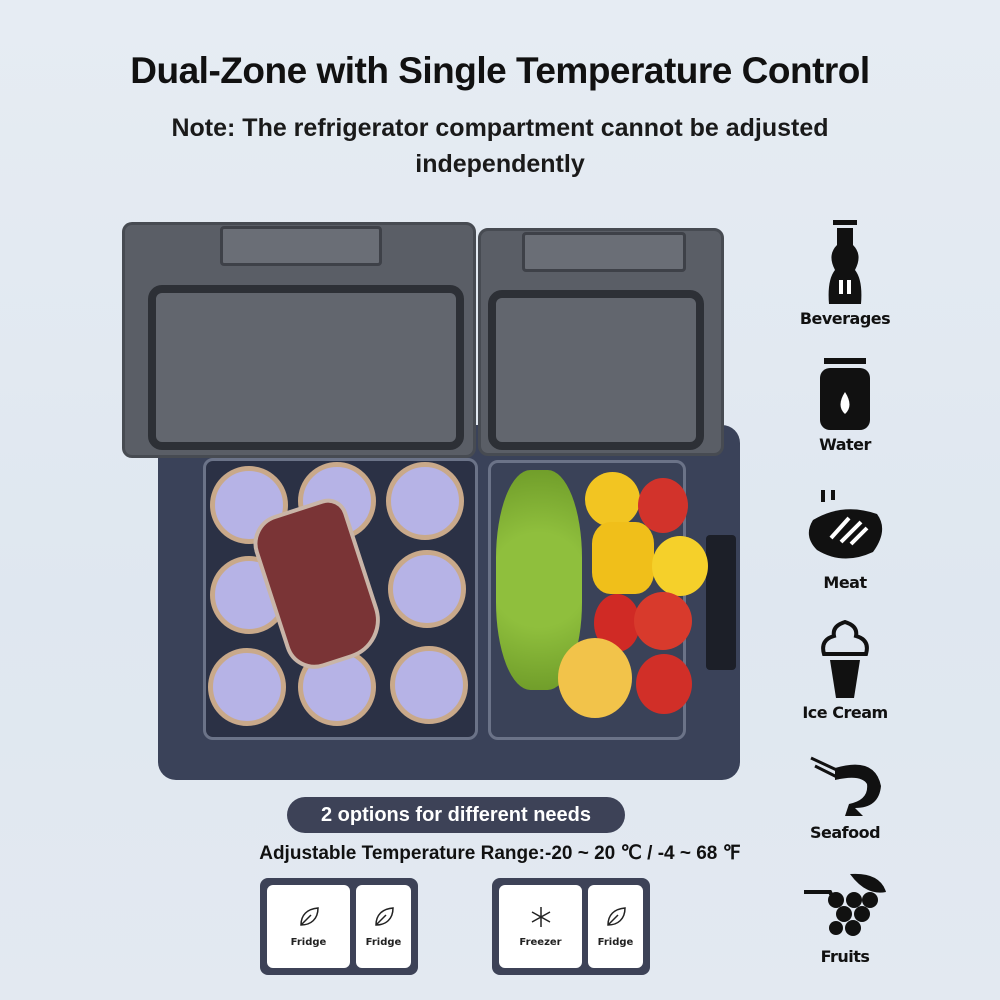  What do you see at coordinates (845, 658) in the screenshot?
I see `ice-cream-icon` at bounding box center [845, 658].